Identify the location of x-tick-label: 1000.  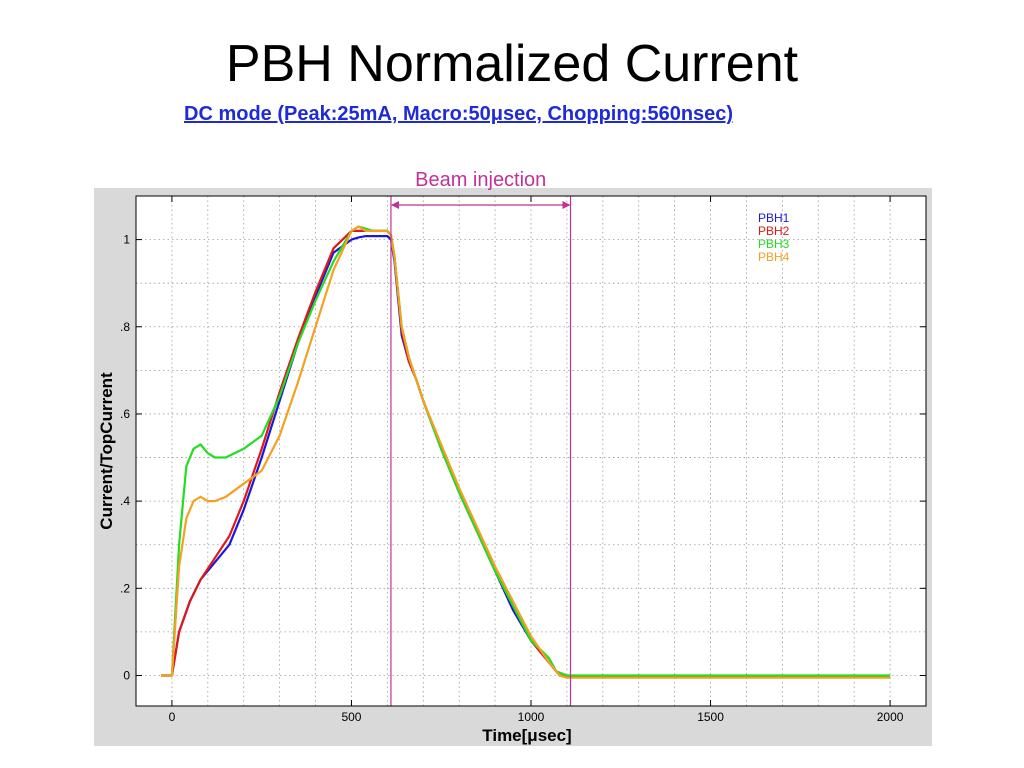
(531, 717).